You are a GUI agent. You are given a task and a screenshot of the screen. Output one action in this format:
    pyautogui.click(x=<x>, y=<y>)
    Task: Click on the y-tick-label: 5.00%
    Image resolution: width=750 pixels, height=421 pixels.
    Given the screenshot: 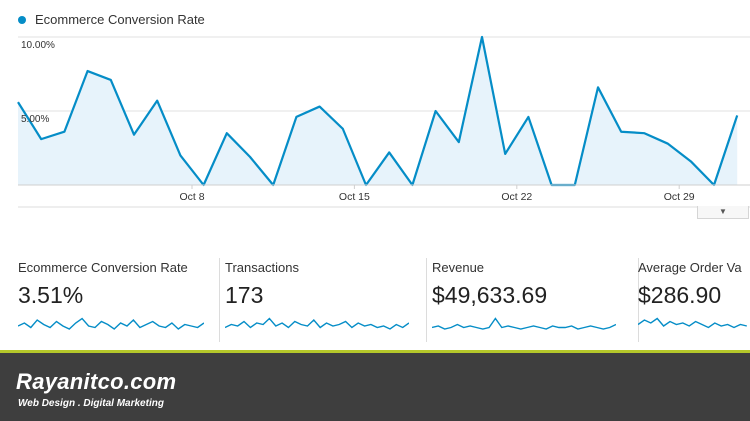 What is the action you would take?
    pyautogui.click(x=35, y=119)
    